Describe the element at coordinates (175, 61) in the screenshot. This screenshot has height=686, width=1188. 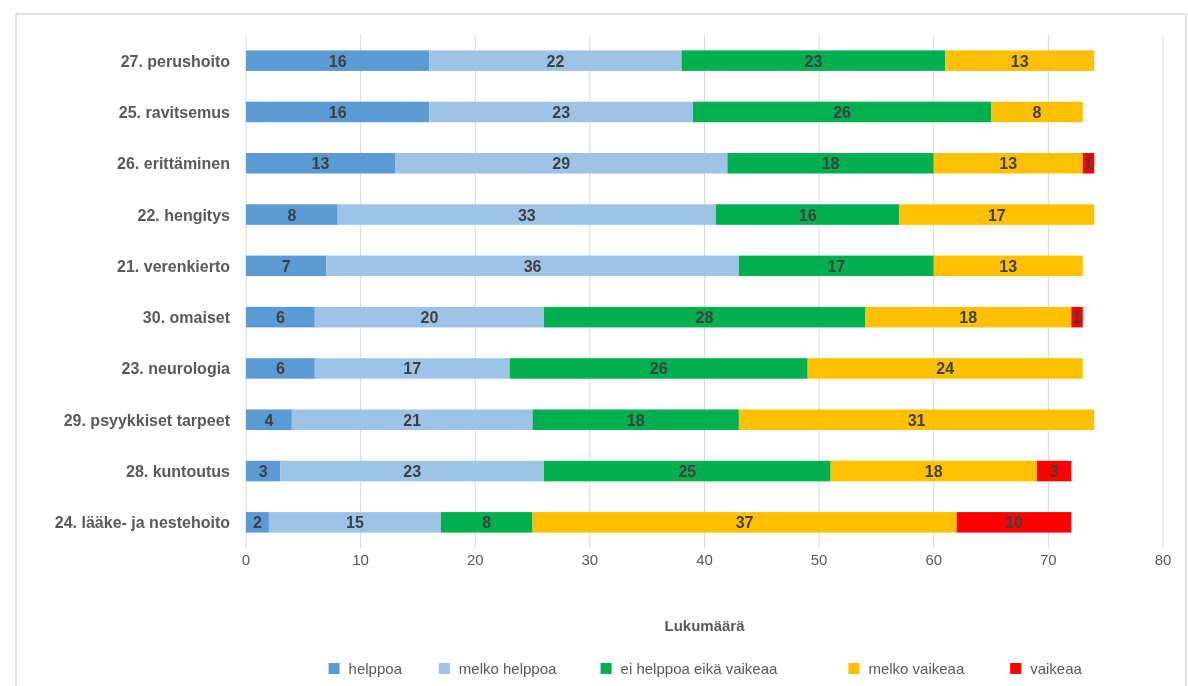
I see `y-tick-label: 27. perushoito` at that location.